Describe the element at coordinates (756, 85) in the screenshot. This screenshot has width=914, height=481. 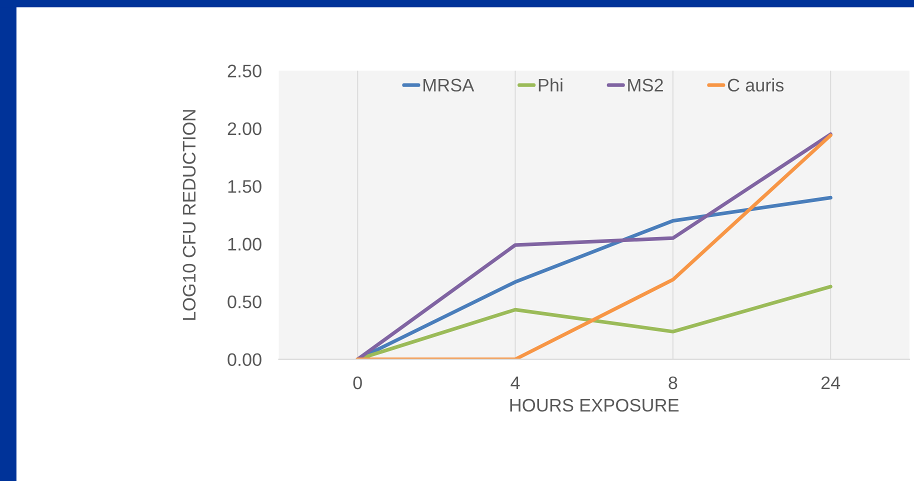
I see `legend-label: C auris` at that location.